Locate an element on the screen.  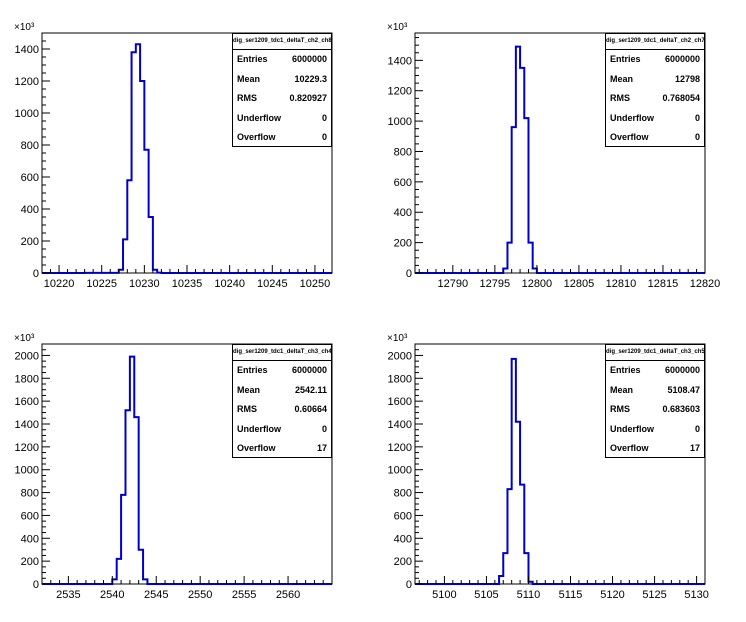
x-tick-label: 5100 is located at coordinates (444, 595).